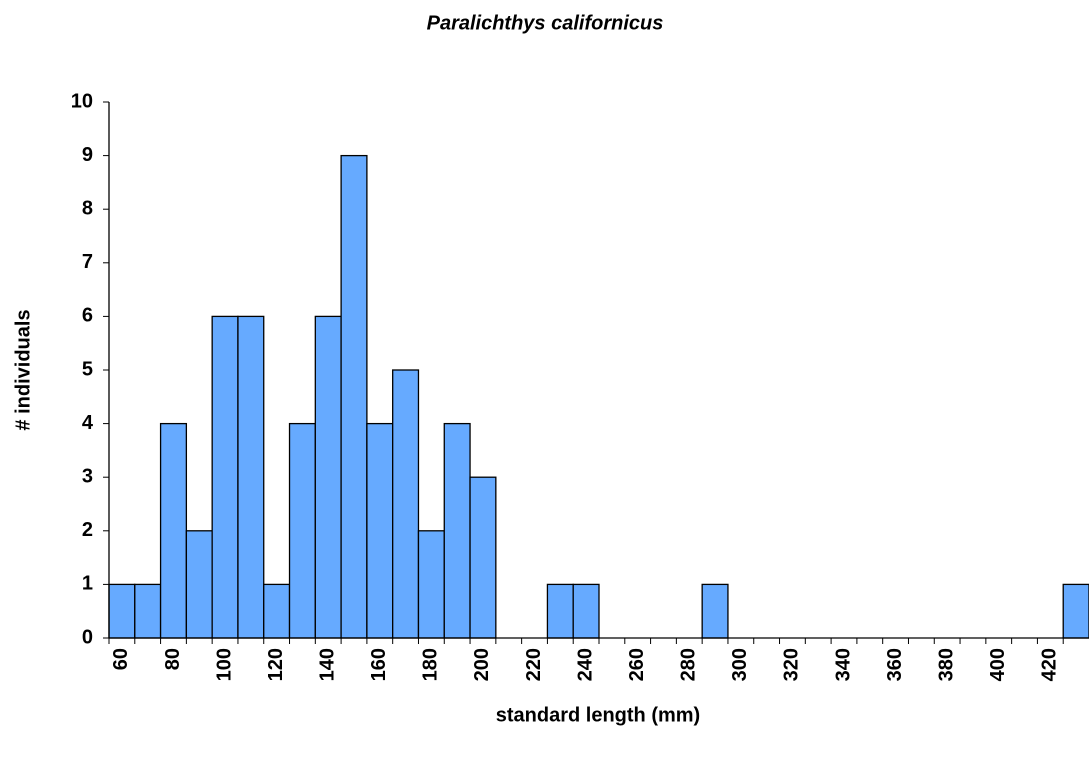 The width and height of the screenshot is (1089, 759). Describe the element at coordinates (276, 664) in the screenshot. I see `x-tick-label: 120` at that location.